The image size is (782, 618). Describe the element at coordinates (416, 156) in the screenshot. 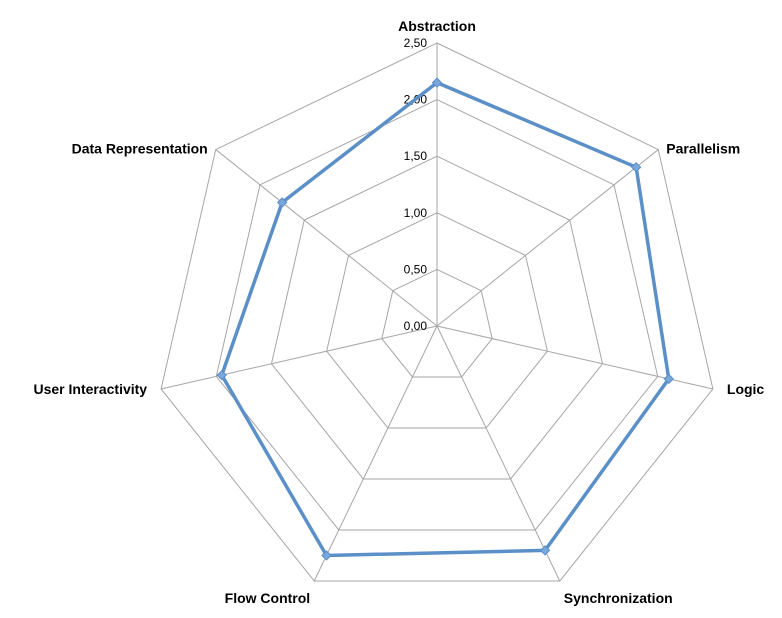

I see `tick-label: 1,50` at that location.